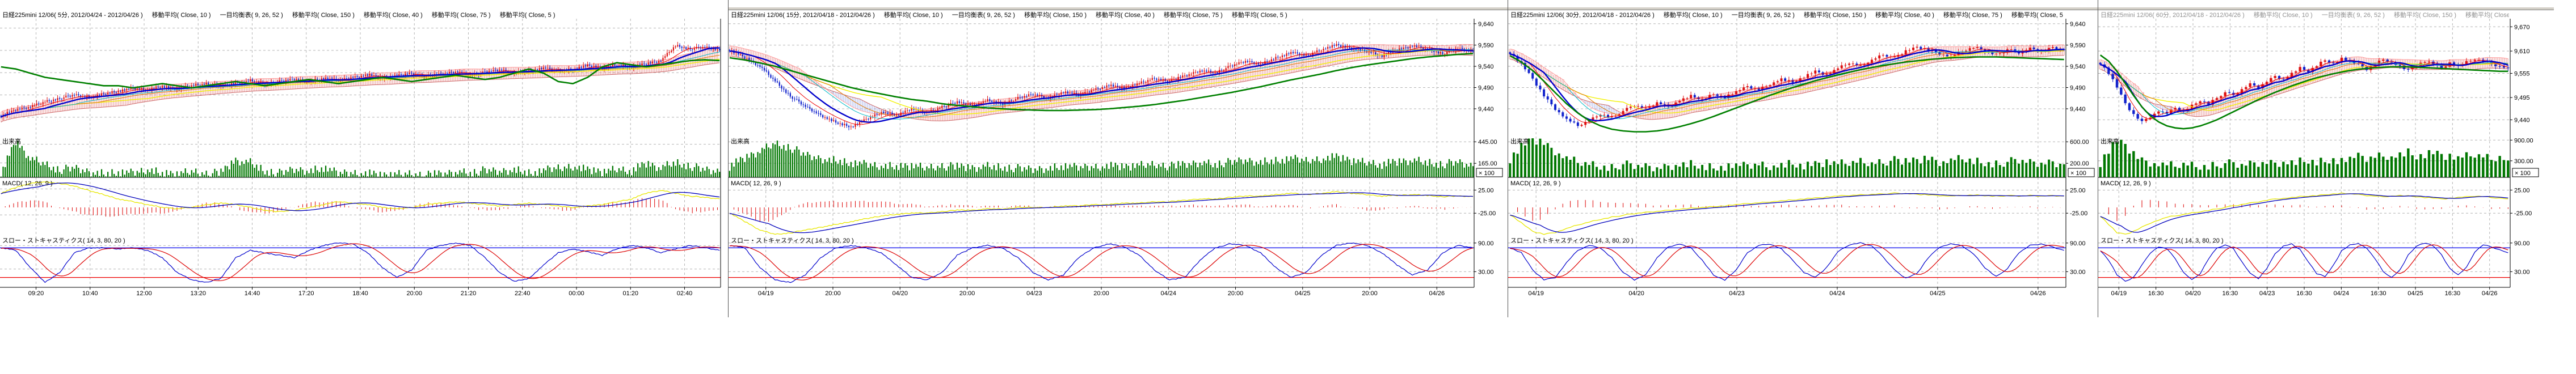  I want to click on axis-value-label: 445.00, so click(1488, 142).